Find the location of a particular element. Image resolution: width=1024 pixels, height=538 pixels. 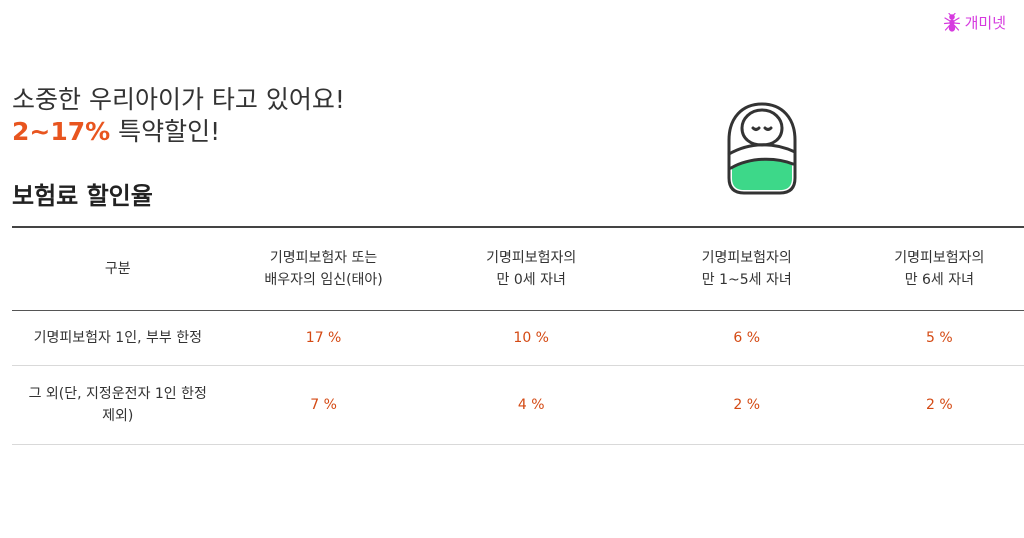

headline-line-2: 2~17% 특약할인! is located at coordinates (178, 132).